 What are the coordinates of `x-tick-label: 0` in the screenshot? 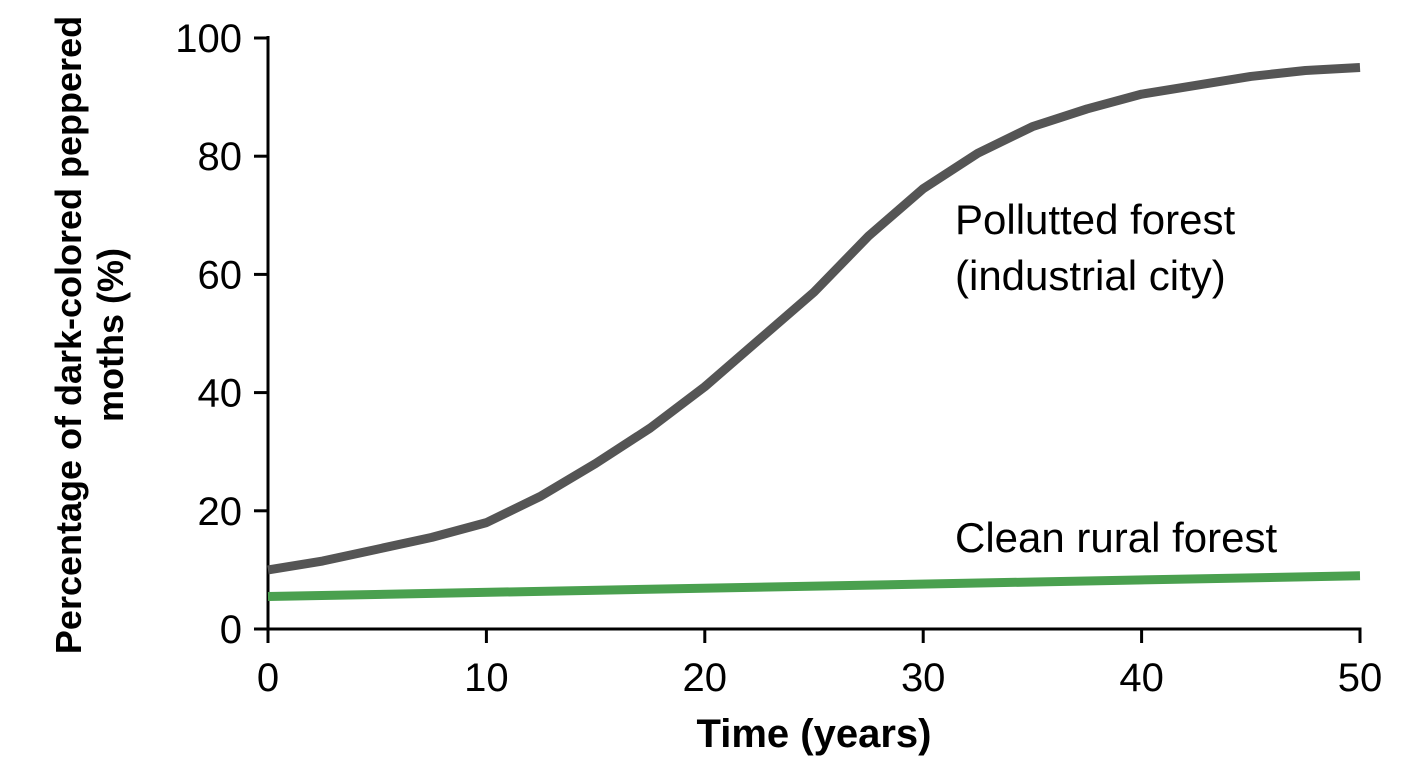 It's located at (268, 678).